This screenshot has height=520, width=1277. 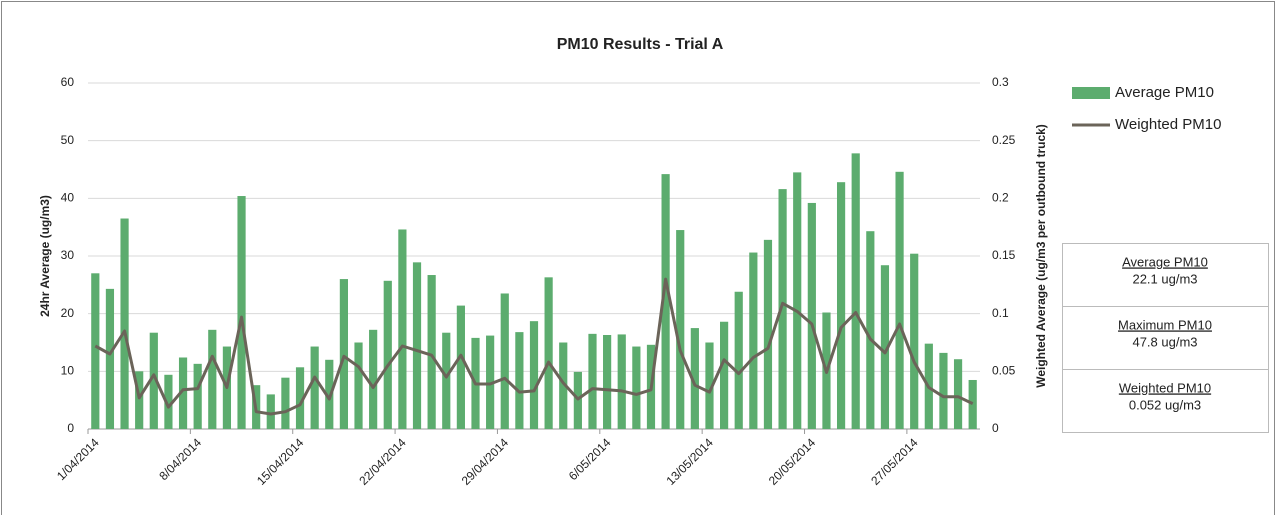 I want to click on x-tick-label: 22/04/2014, so click(x=382, y=461).